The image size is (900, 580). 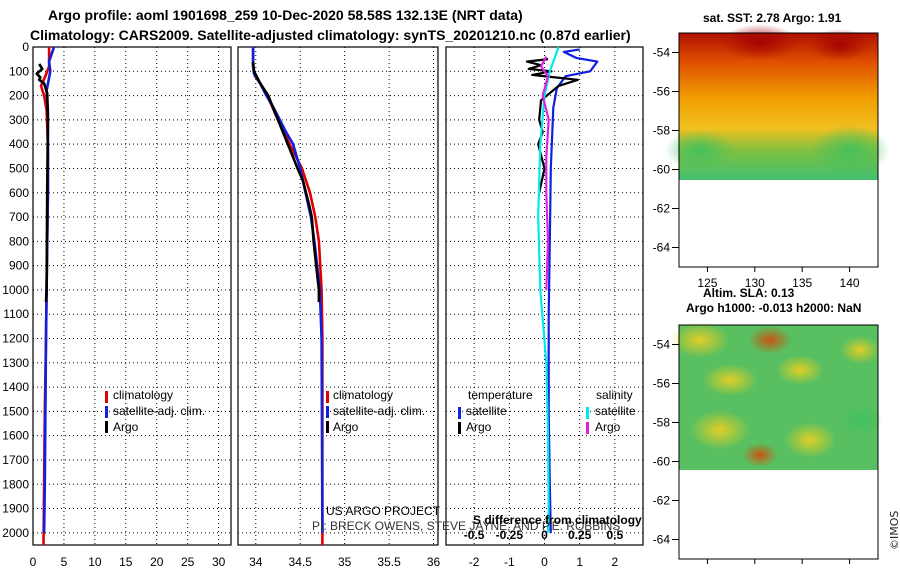 I want to click on s-diff-tick-label: -0.25, so click(x=510, y=535).